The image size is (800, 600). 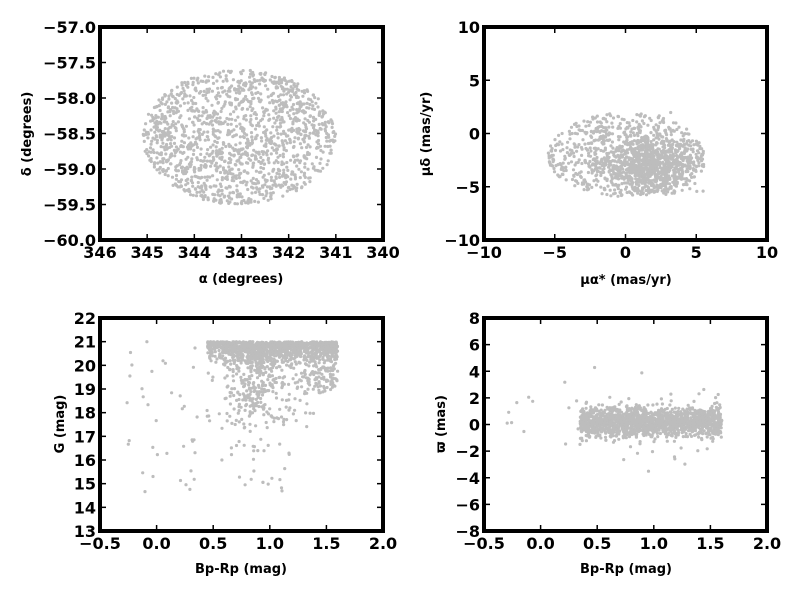 What do you see at coordinates (241, 279) in the screenshot?
I see `sky-position-x-label: α (degrees)` at bounding box center [241, 279].